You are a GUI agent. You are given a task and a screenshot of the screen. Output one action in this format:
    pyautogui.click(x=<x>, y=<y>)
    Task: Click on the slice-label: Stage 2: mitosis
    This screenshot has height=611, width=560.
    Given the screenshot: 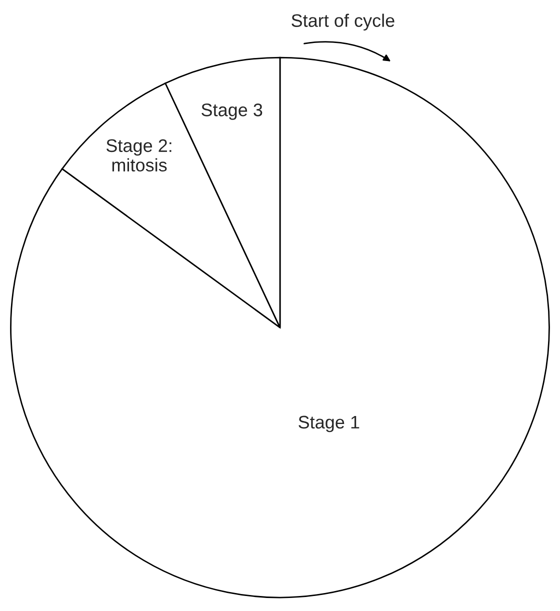 What is the action you would take?
    pyautogui.click(x=139, y=155)
    